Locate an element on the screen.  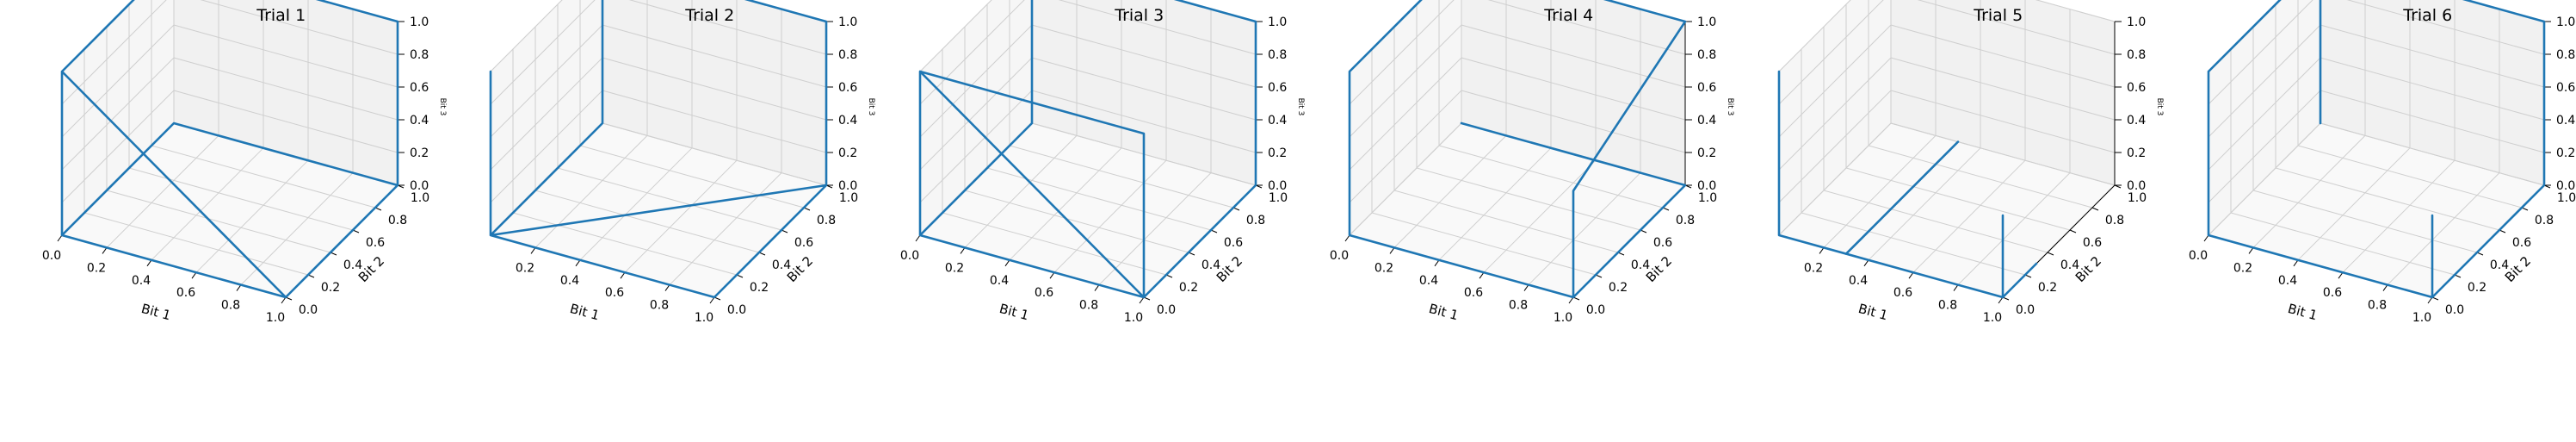
x-tick-label: 0.4 is located at coordinates (999, 281).